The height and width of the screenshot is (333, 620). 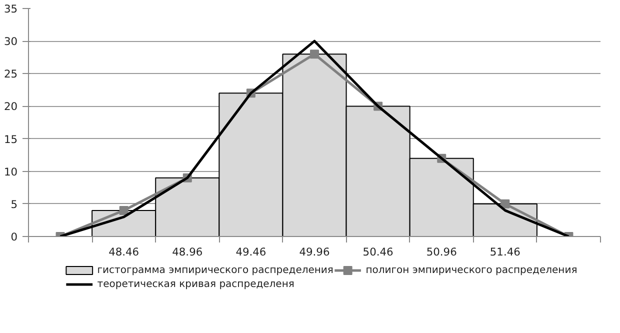 What do you see at coordinates (11, 107) in the screenshot?
I see `y-tick-label: 20` at bounding box center [11, 107].